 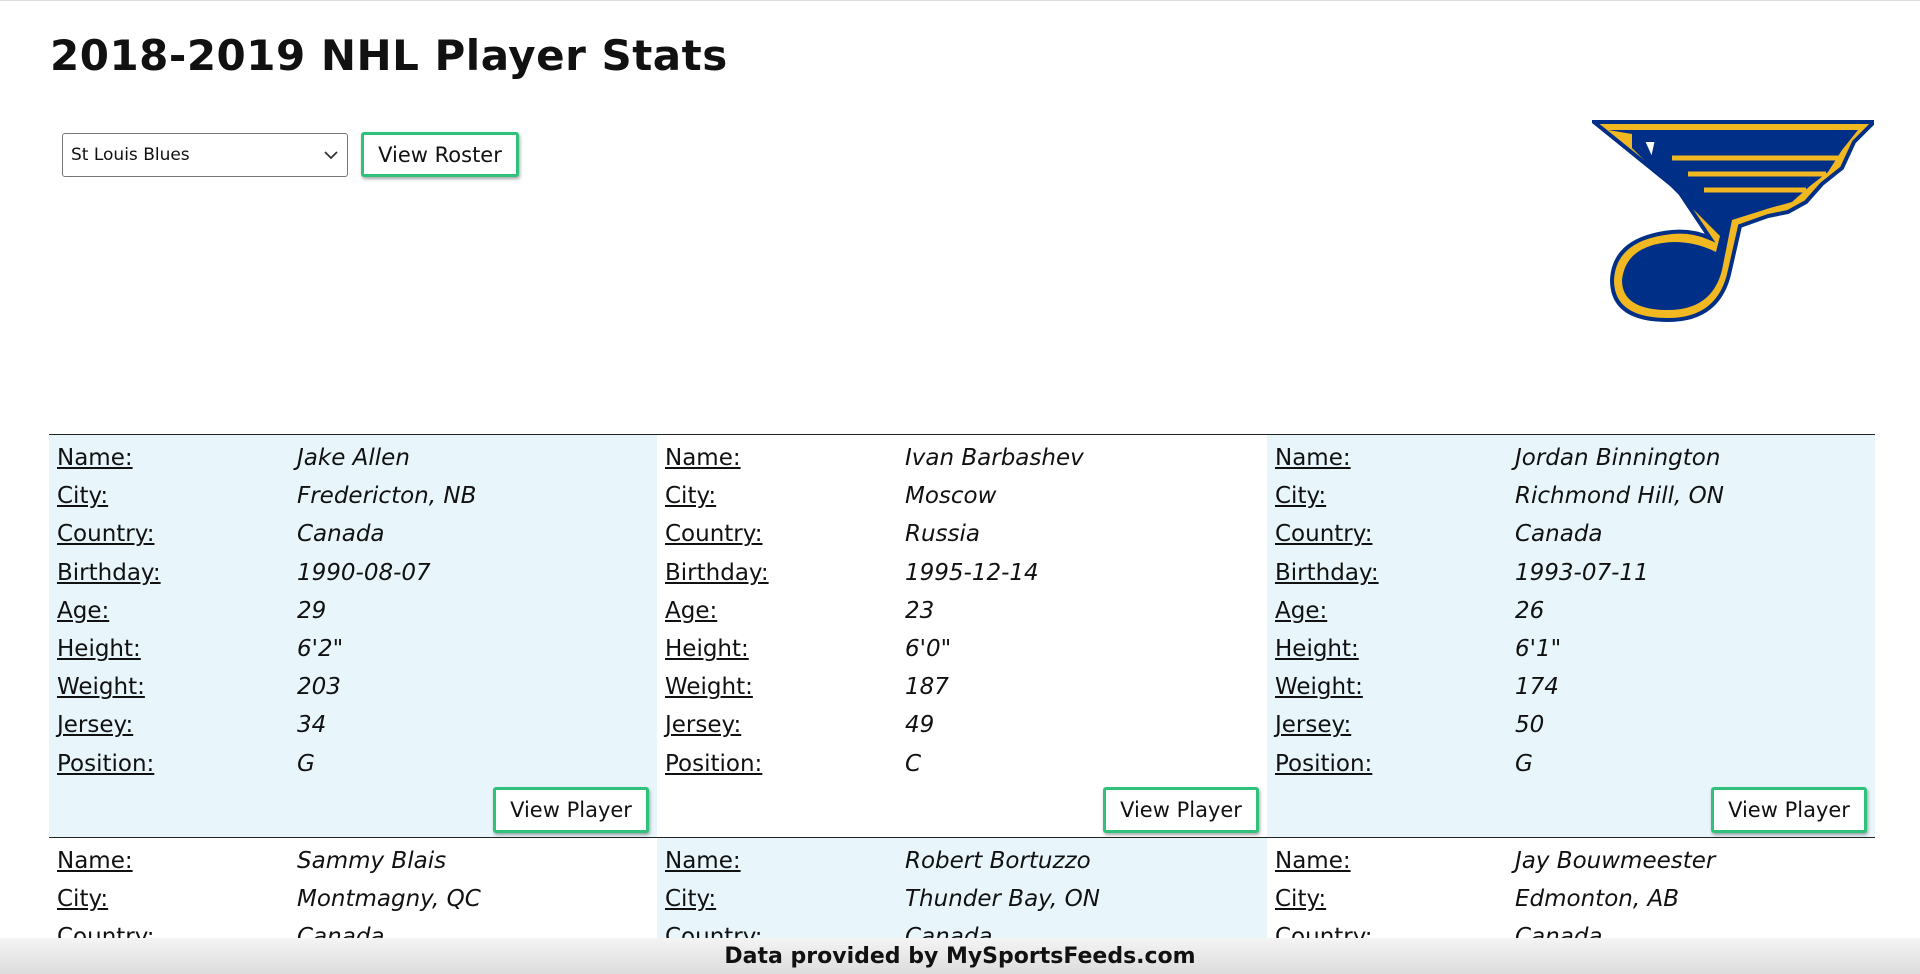 I want to click on field-row: Birthday: 1995-12-14, so click(x=852, y=573).